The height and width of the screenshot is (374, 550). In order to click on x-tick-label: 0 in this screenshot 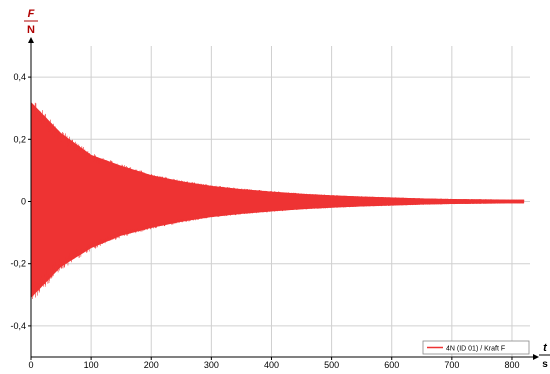, I will do `click(30, 364)`.